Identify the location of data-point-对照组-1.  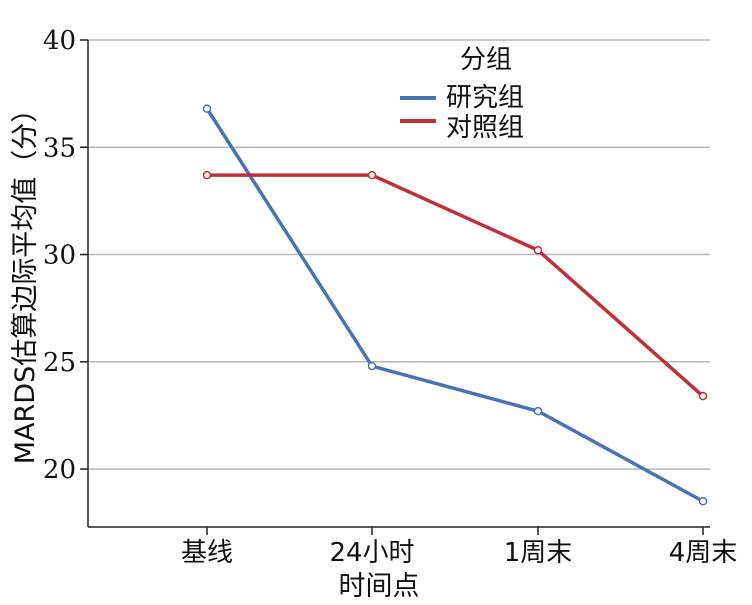
(372, 175).